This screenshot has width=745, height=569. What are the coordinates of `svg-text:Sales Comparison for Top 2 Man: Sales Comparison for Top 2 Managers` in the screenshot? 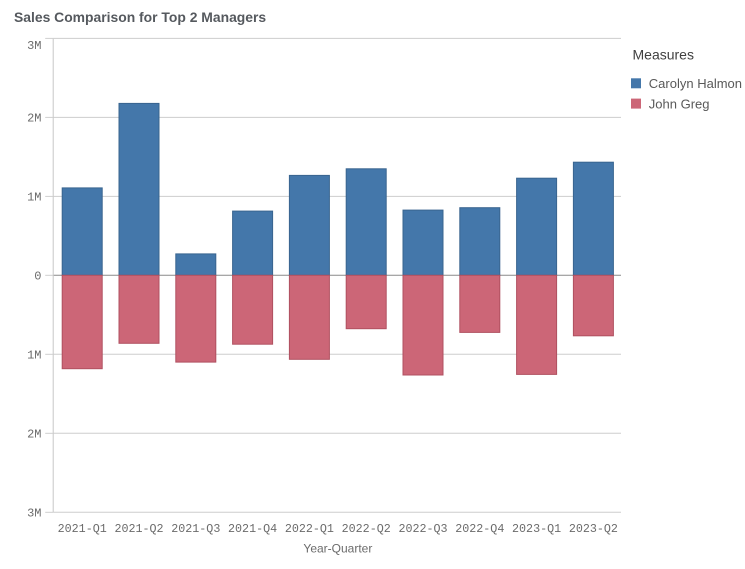 It's located at (140, 17).